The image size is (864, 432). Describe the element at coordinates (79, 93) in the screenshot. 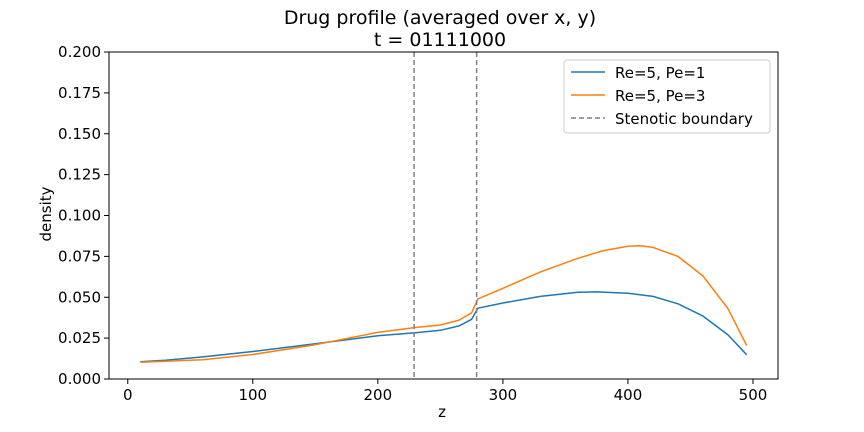

I see `y-tick-label: 0.175` at that location.